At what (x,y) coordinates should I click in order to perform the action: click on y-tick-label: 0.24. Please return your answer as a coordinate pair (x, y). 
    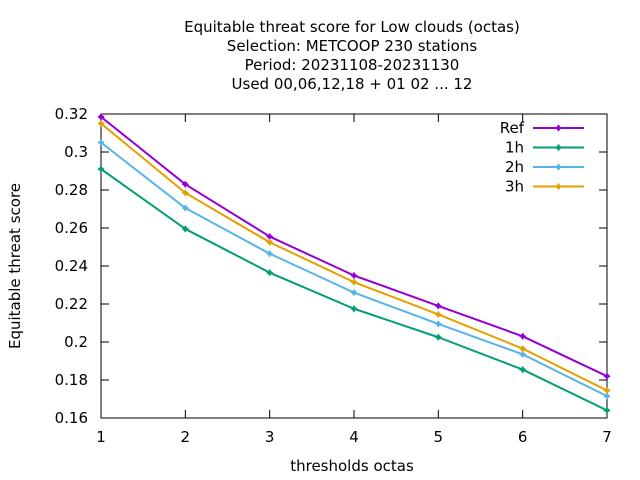
    Looking at the image, I should click on (71, 266).